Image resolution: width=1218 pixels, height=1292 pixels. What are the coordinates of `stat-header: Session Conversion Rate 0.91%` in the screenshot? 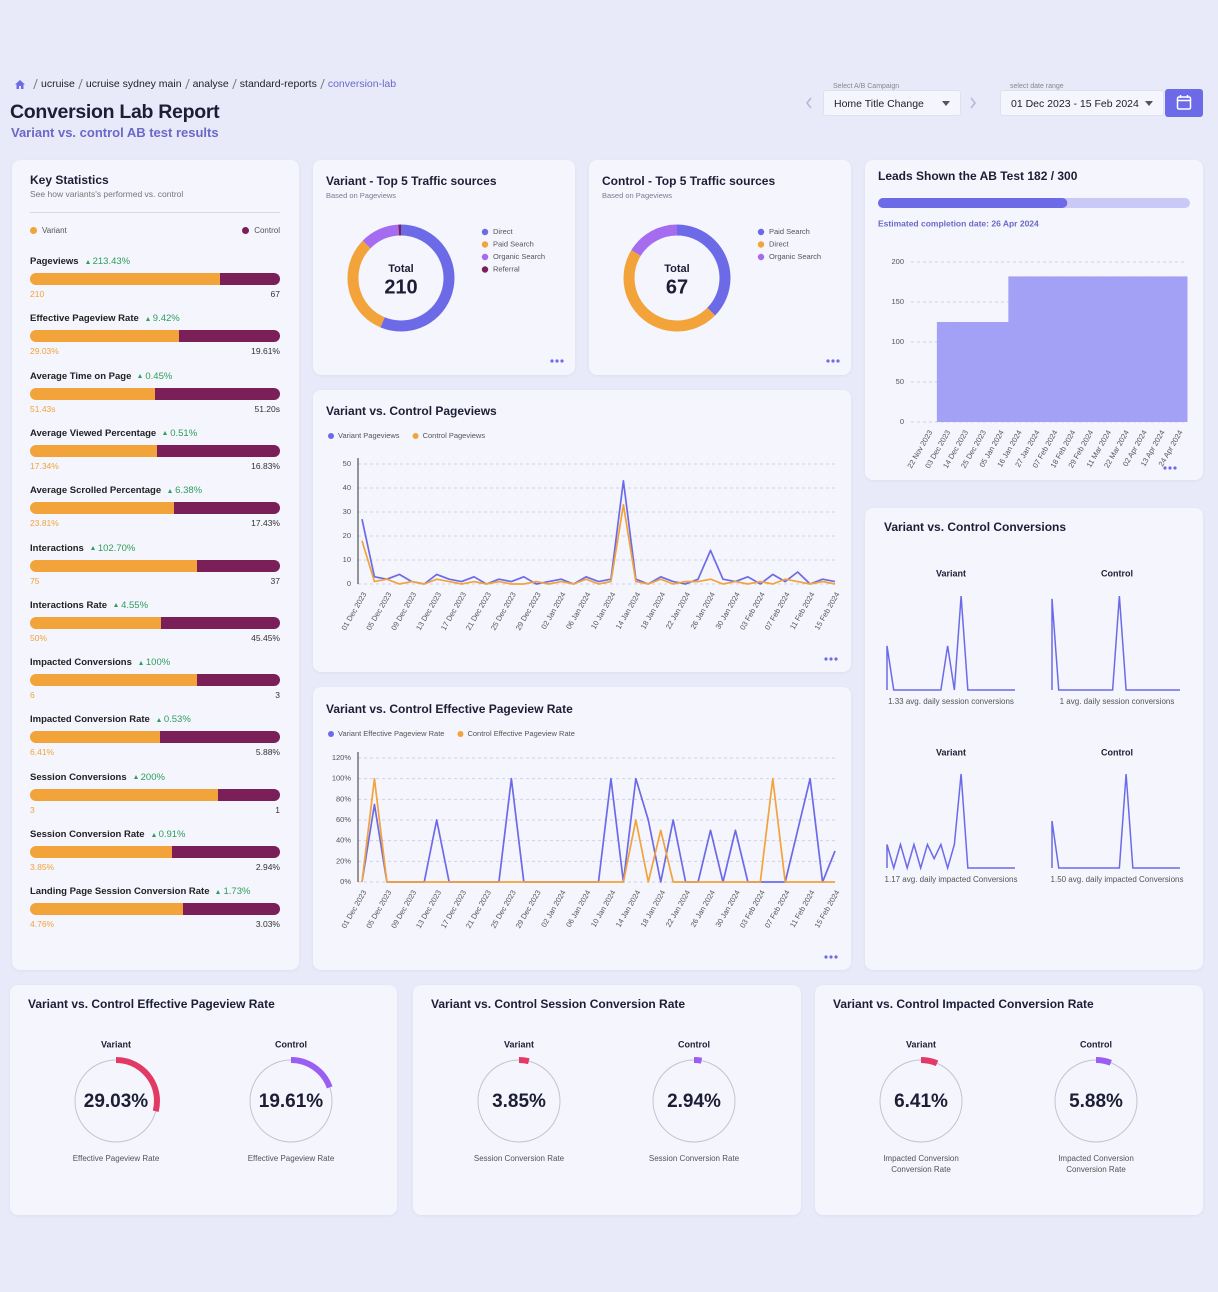 It's located at (108, 834).